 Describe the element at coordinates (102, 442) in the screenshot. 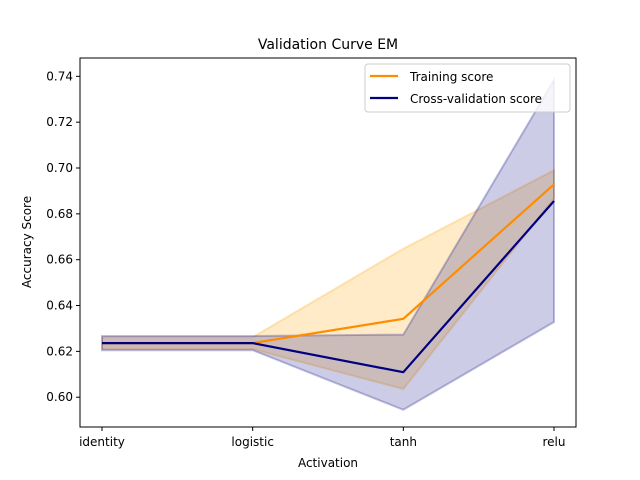

I see `x-tick-label-0: identity` at that location.